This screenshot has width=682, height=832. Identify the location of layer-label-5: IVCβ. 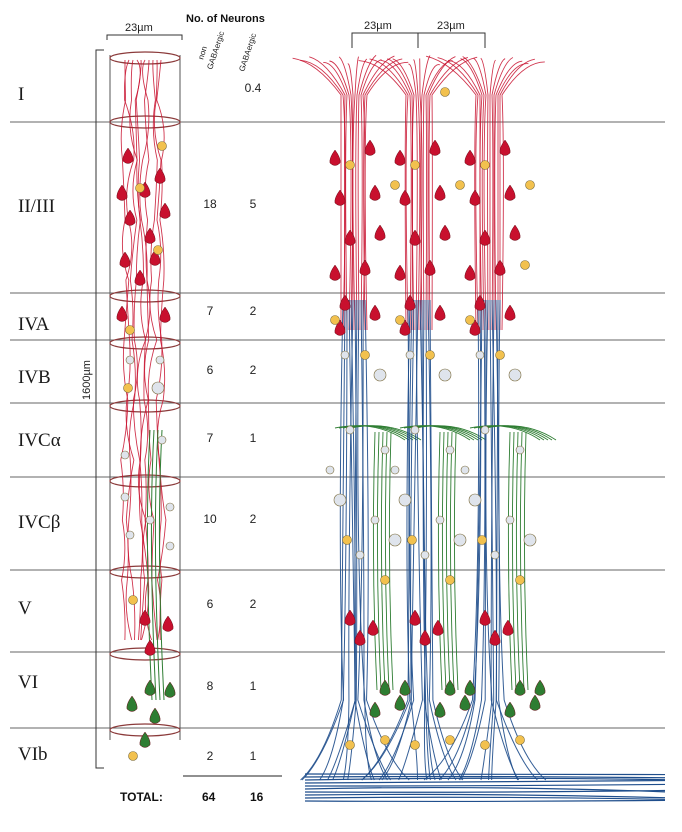
(39, 522).